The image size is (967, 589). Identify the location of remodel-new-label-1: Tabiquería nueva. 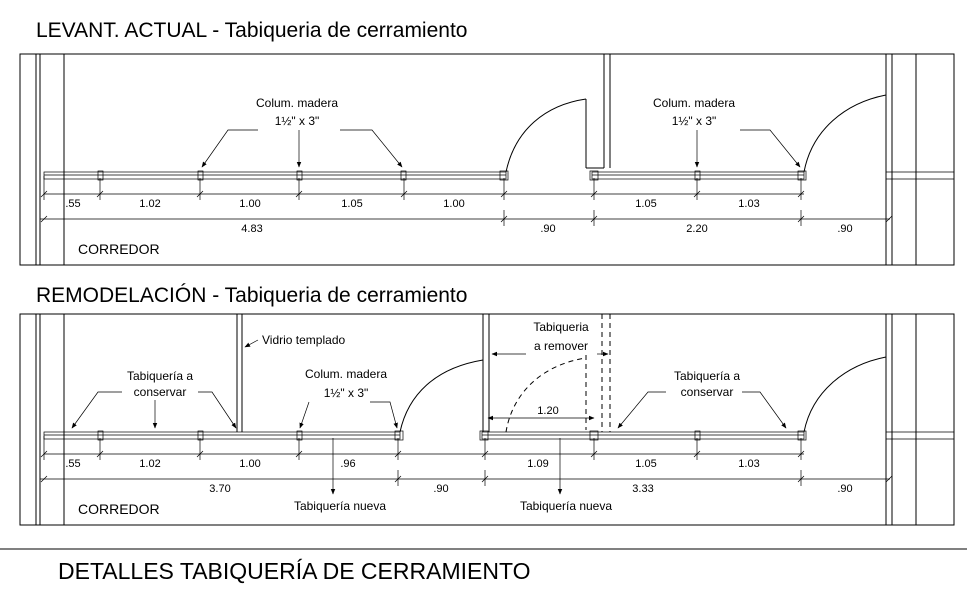
(340, 506).